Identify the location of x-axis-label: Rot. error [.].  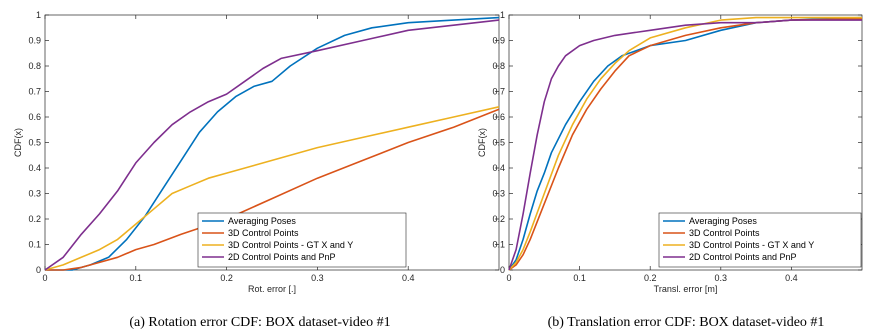
(272, 289).